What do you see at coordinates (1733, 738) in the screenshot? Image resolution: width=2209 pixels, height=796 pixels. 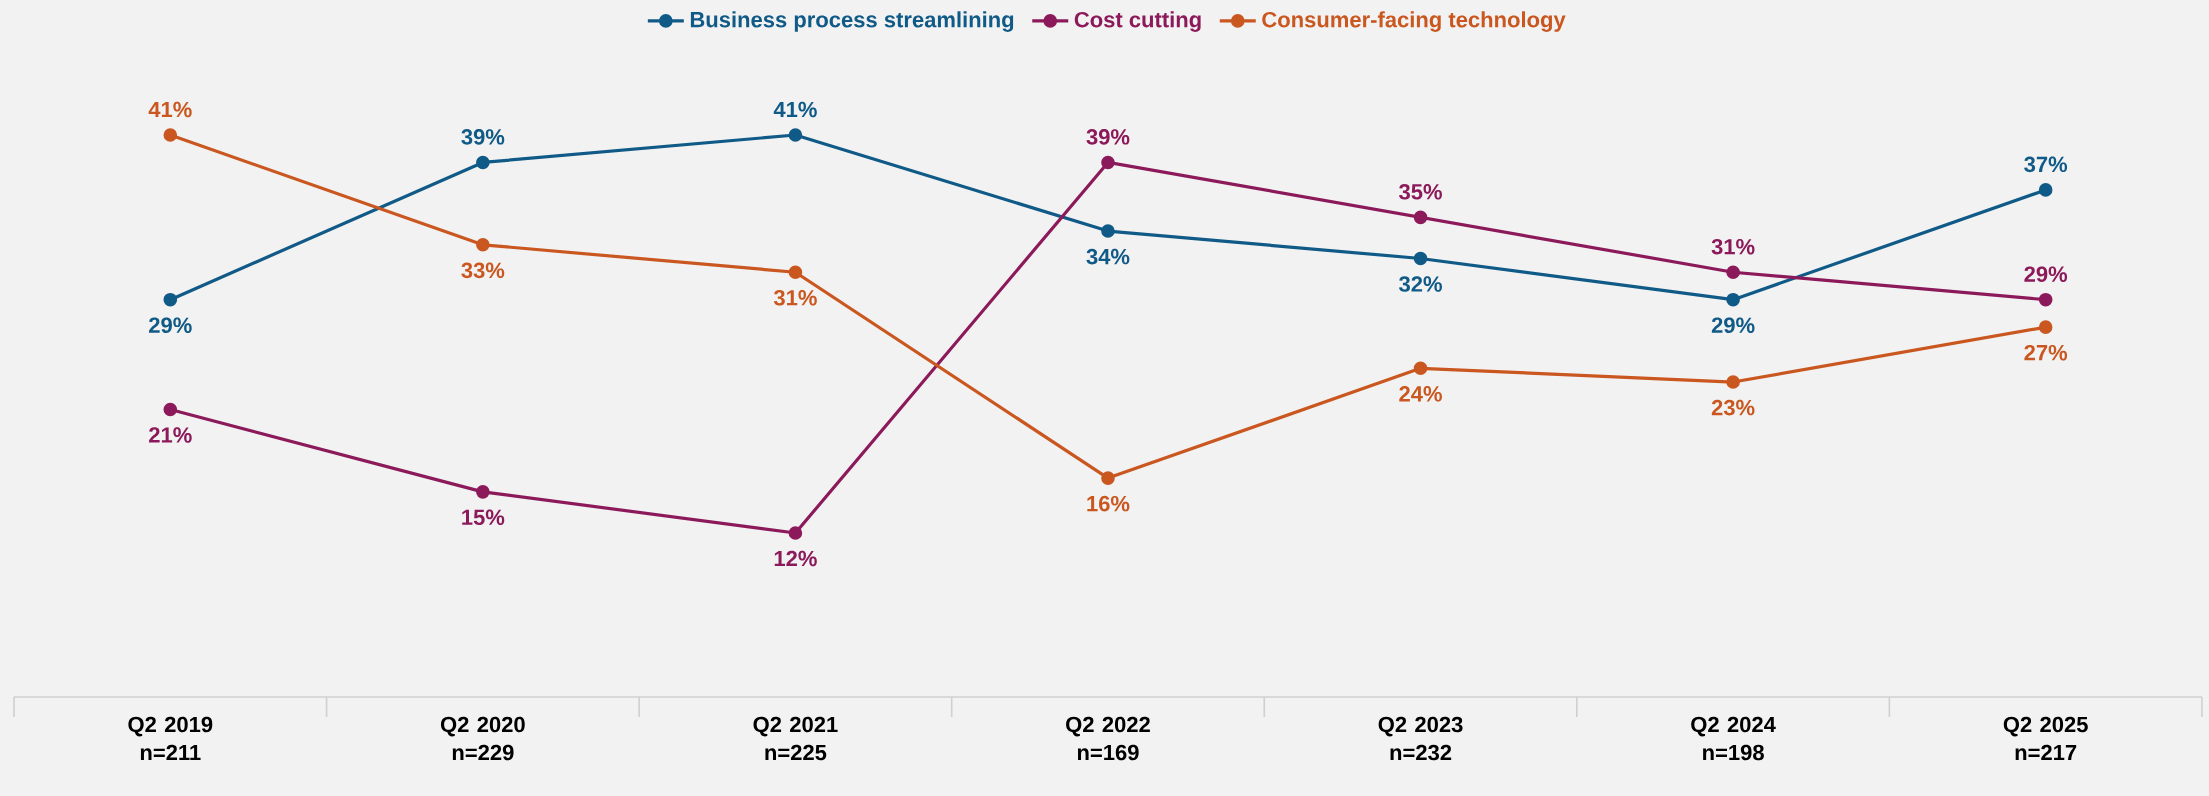 I see `x-tick-label: Q2 2024 n=198` at bounding box center [1733, 738].